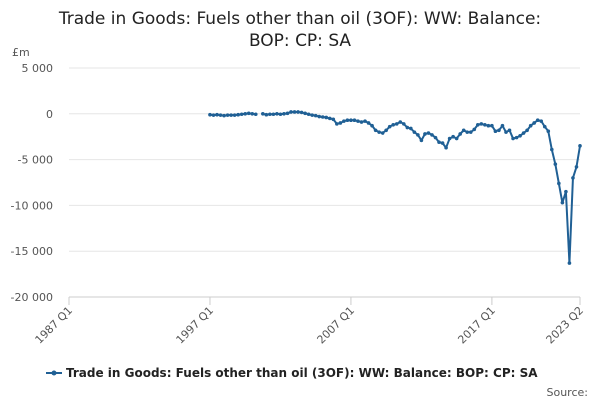 The width and height of the screenshot is (600, 400). I want to click on source: Source:, so click(568, 392).